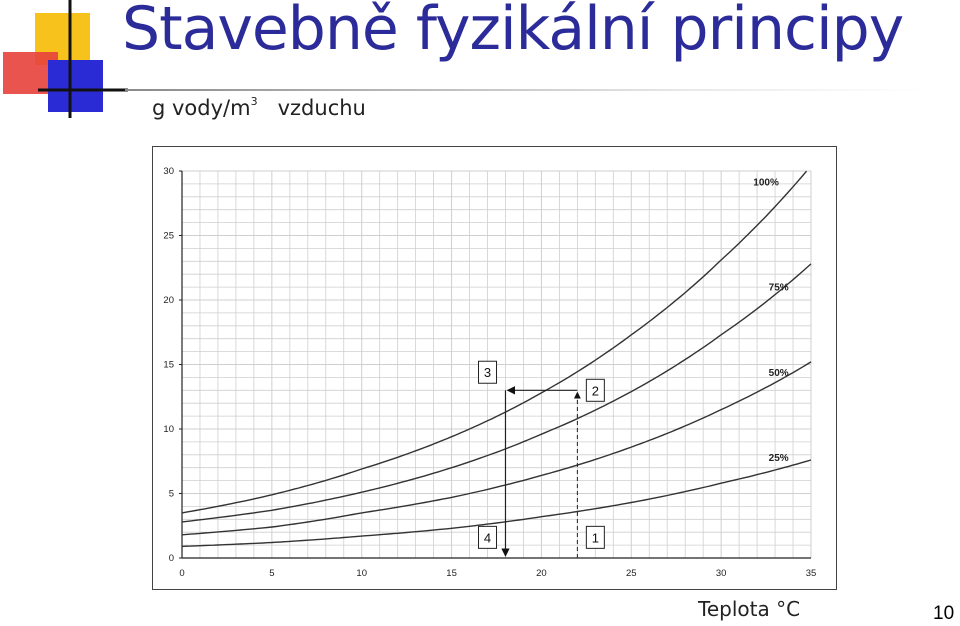  I want to click on title-underline, so click(525, 90).